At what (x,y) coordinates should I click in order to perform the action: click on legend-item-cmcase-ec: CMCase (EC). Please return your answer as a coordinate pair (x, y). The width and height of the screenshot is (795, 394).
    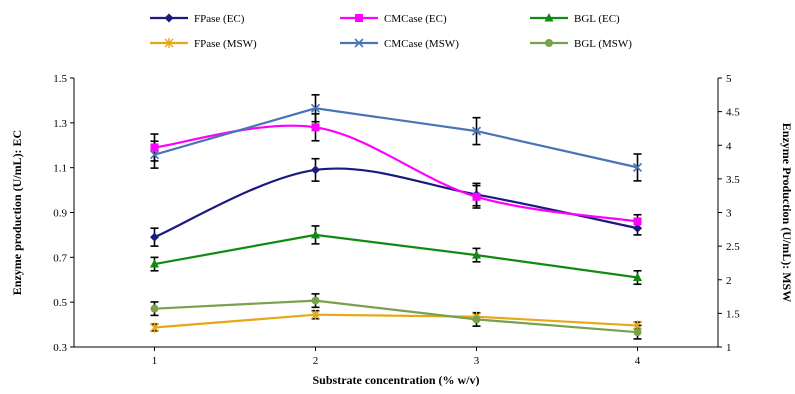
    Looking at the image, I should click on (393, 19).